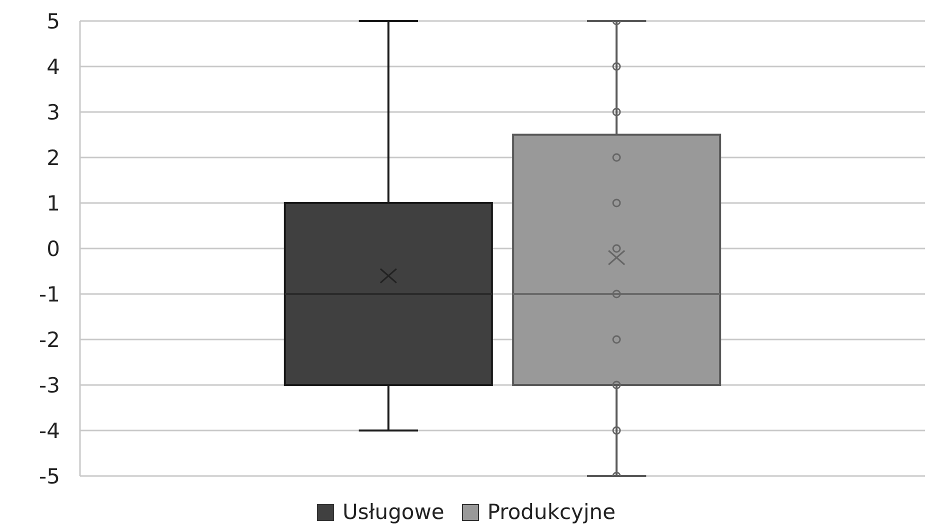 The height and width of the screenshot is (529, 933). Describe the element at coordinates (49, 476) in the screenshot. I see `y-tick-label: -5` at that location.